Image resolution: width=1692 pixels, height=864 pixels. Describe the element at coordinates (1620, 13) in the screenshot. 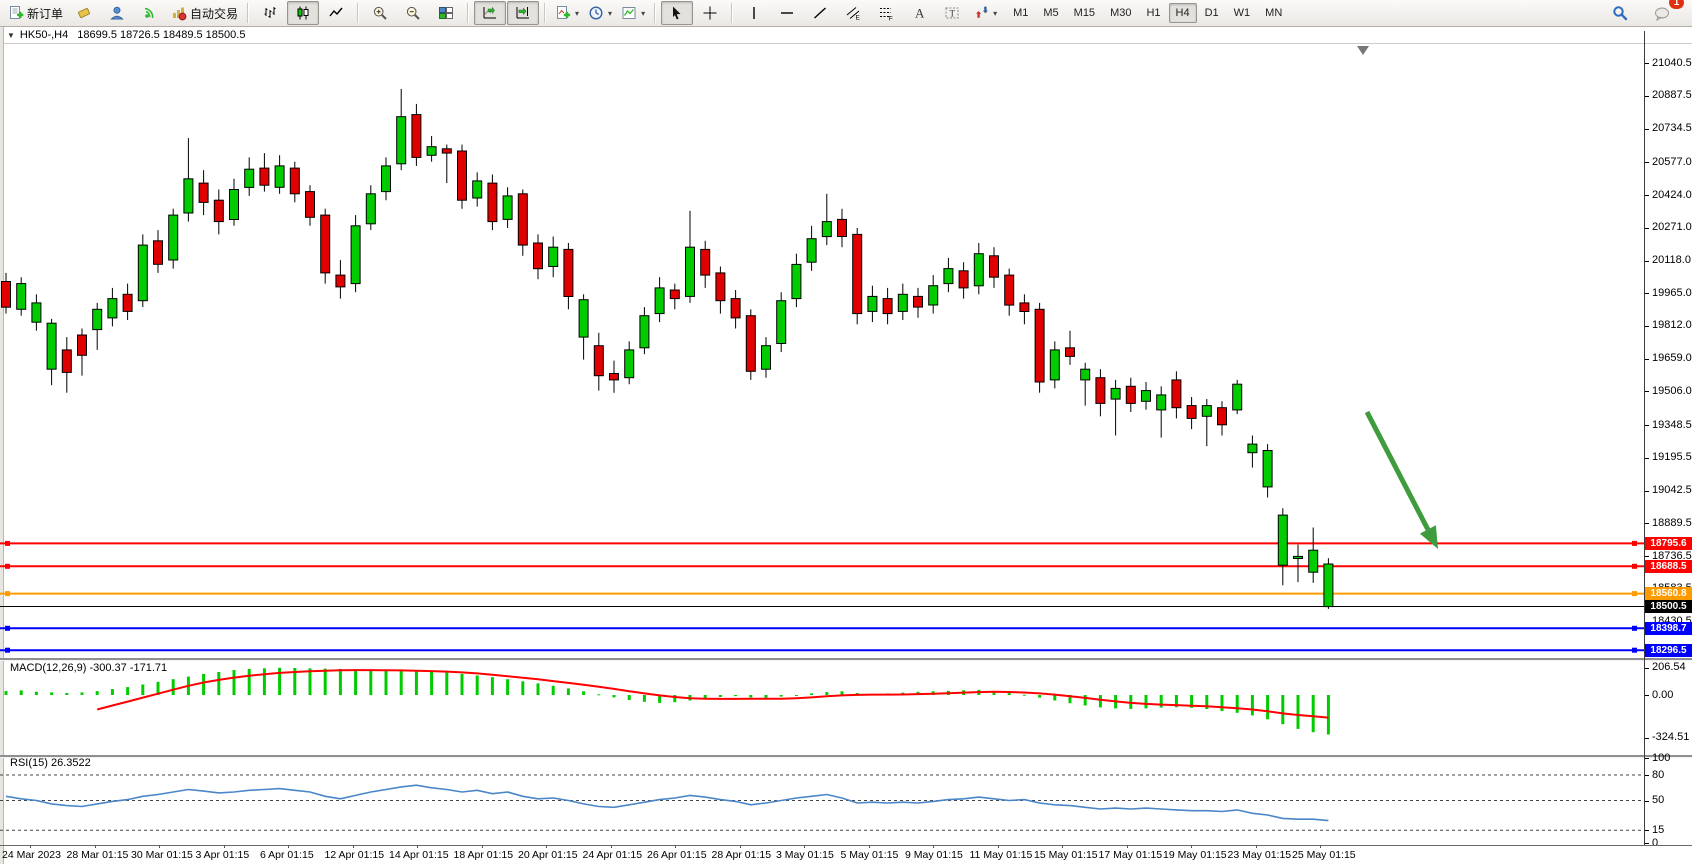

I see `search-button` at that location.